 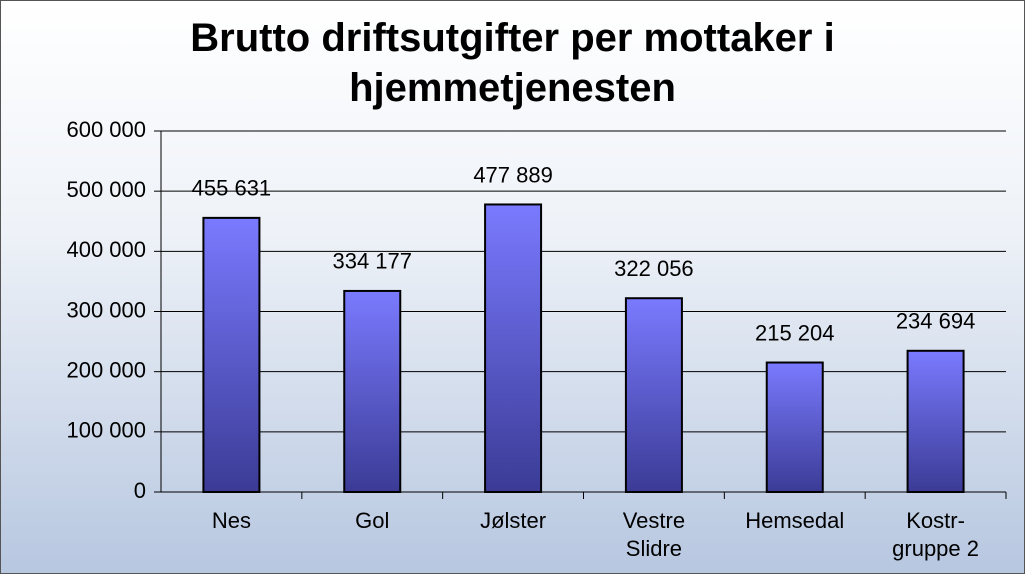 I want to click on y-tick-label: 600 000, so click(x=106, y=129).